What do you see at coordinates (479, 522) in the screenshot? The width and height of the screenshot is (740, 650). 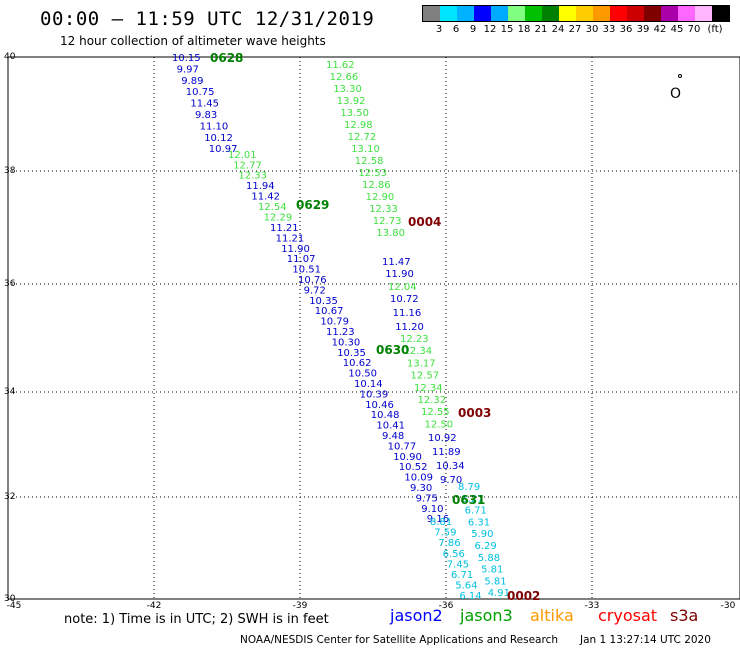 I see `wave-height-value: 6.31` at bounding box center [479, 522].